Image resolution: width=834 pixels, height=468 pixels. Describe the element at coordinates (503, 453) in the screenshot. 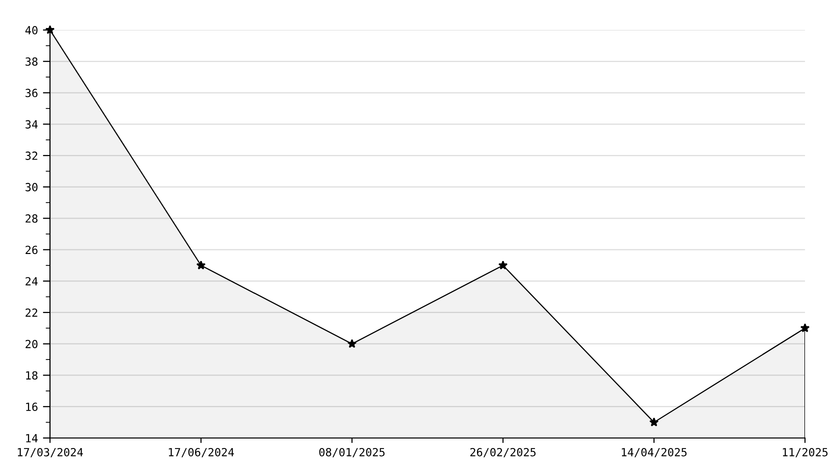

I see `x-tick-label: 26/02/2025` at that location.